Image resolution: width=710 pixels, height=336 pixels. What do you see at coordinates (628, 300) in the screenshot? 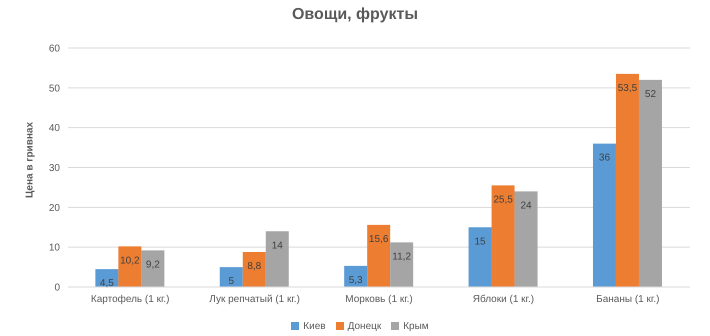
I see `x-tick-label: Бананы (1 кг.)` at bounding box center [628, 300].